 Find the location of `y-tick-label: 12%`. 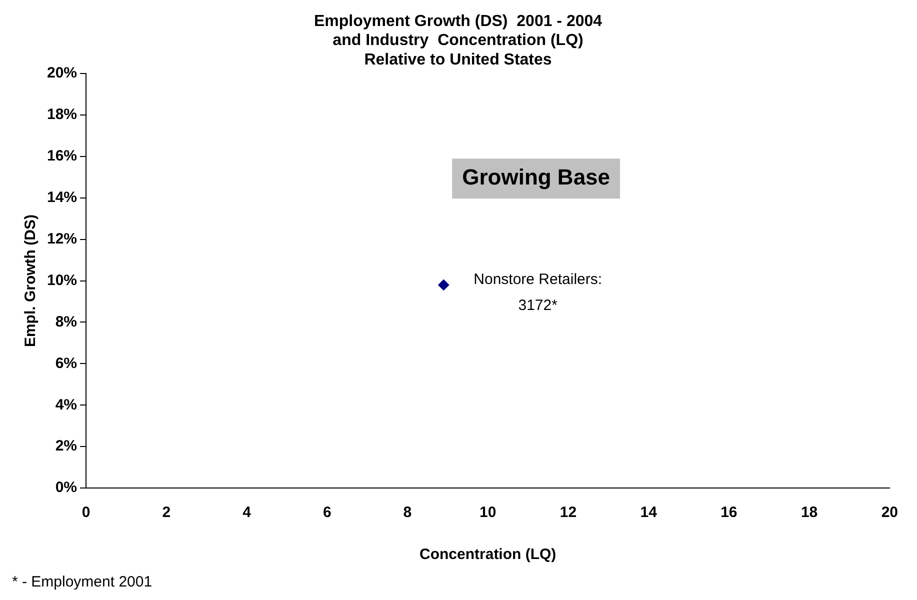

y-tick-label: 12% is located at coordinates (62, 239).